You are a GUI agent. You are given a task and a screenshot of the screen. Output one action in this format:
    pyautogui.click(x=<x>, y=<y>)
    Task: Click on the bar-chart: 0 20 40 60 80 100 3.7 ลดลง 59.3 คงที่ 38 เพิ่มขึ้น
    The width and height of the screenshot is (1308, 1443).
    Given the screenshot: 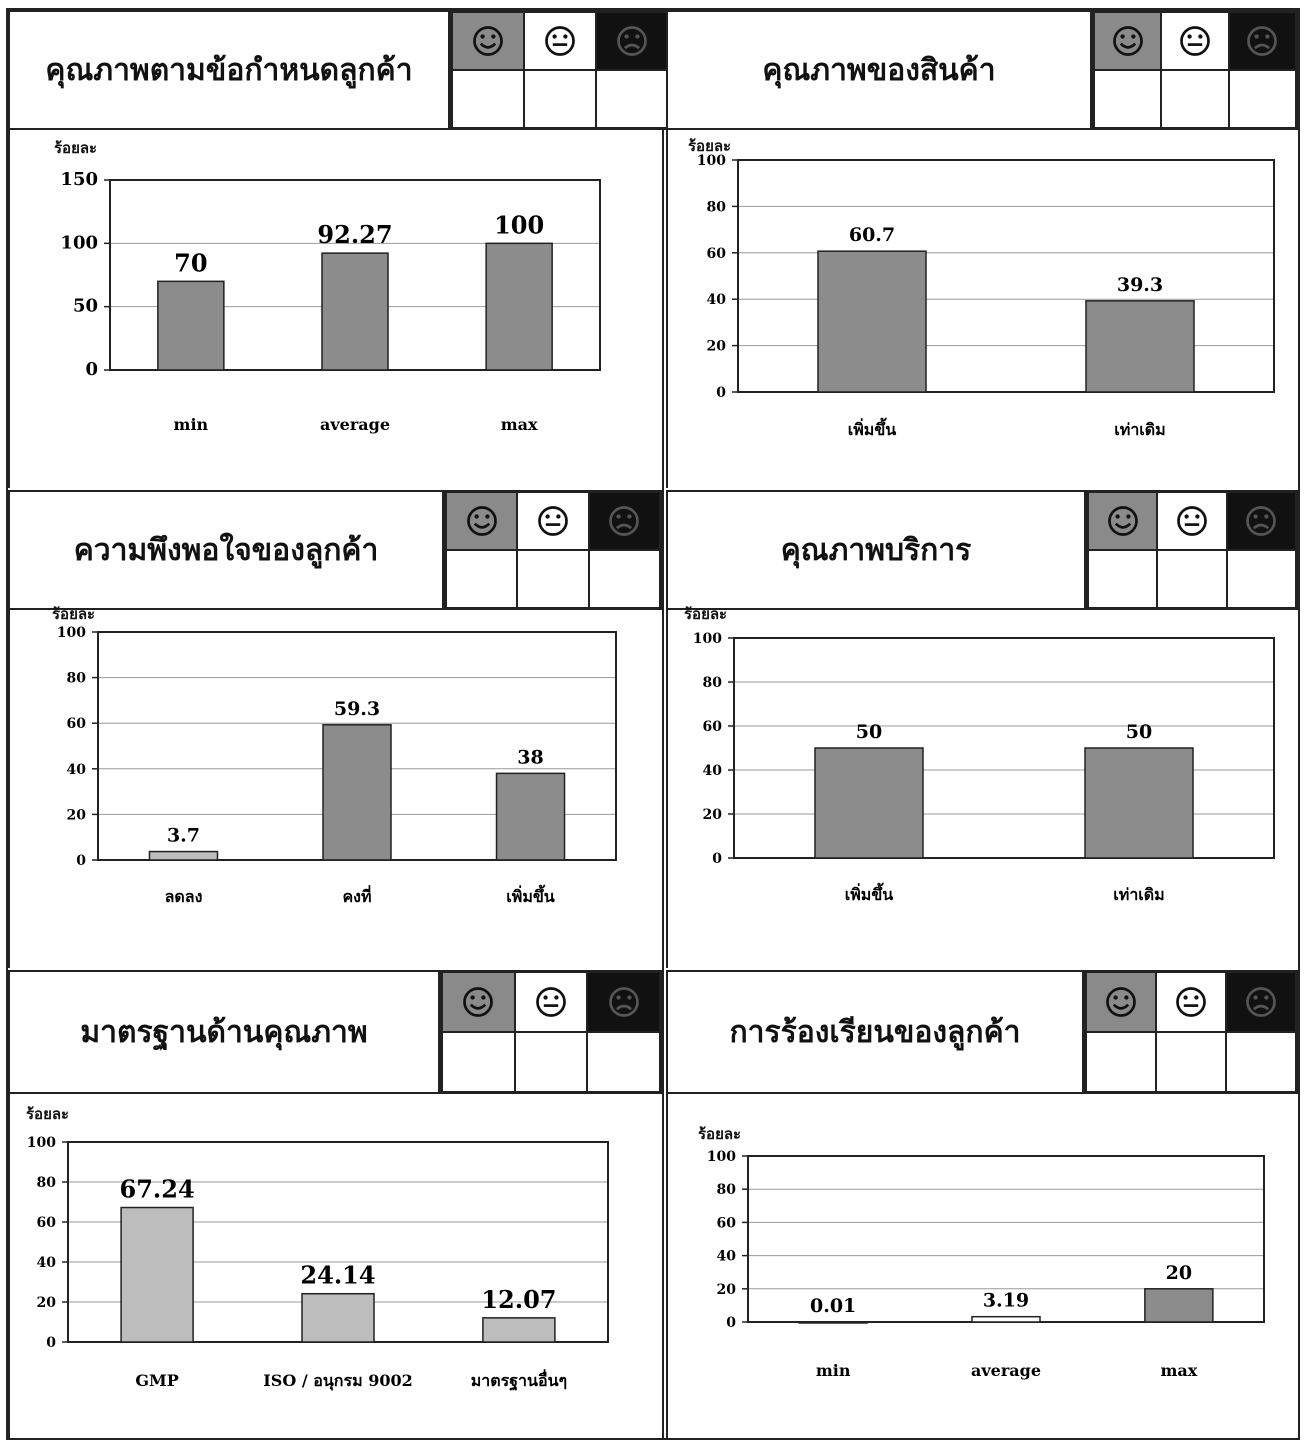 What is the action you would take?
    pyautogui.click(x=337, y=765)
    